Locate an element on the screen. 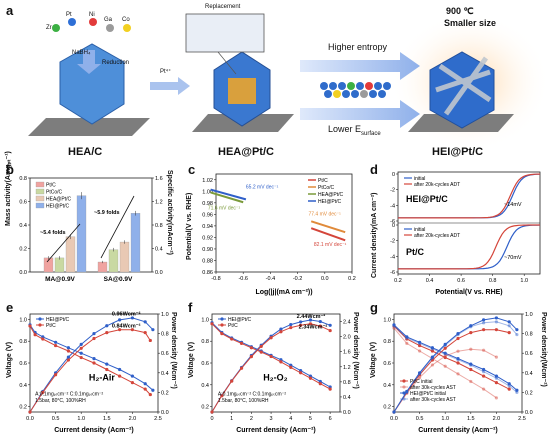 The height and width of the screenshot is (437, 554). d-xtick-label: 0.6 is located at coordinates (461, 281).